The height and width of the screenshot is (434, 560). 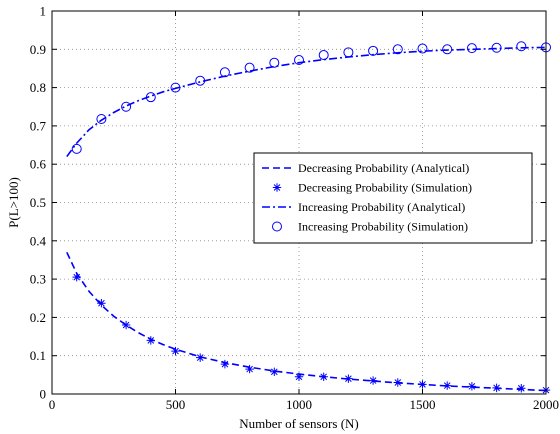 I want to click on y-tick-label: 0.3, so click(x=38, y=279).